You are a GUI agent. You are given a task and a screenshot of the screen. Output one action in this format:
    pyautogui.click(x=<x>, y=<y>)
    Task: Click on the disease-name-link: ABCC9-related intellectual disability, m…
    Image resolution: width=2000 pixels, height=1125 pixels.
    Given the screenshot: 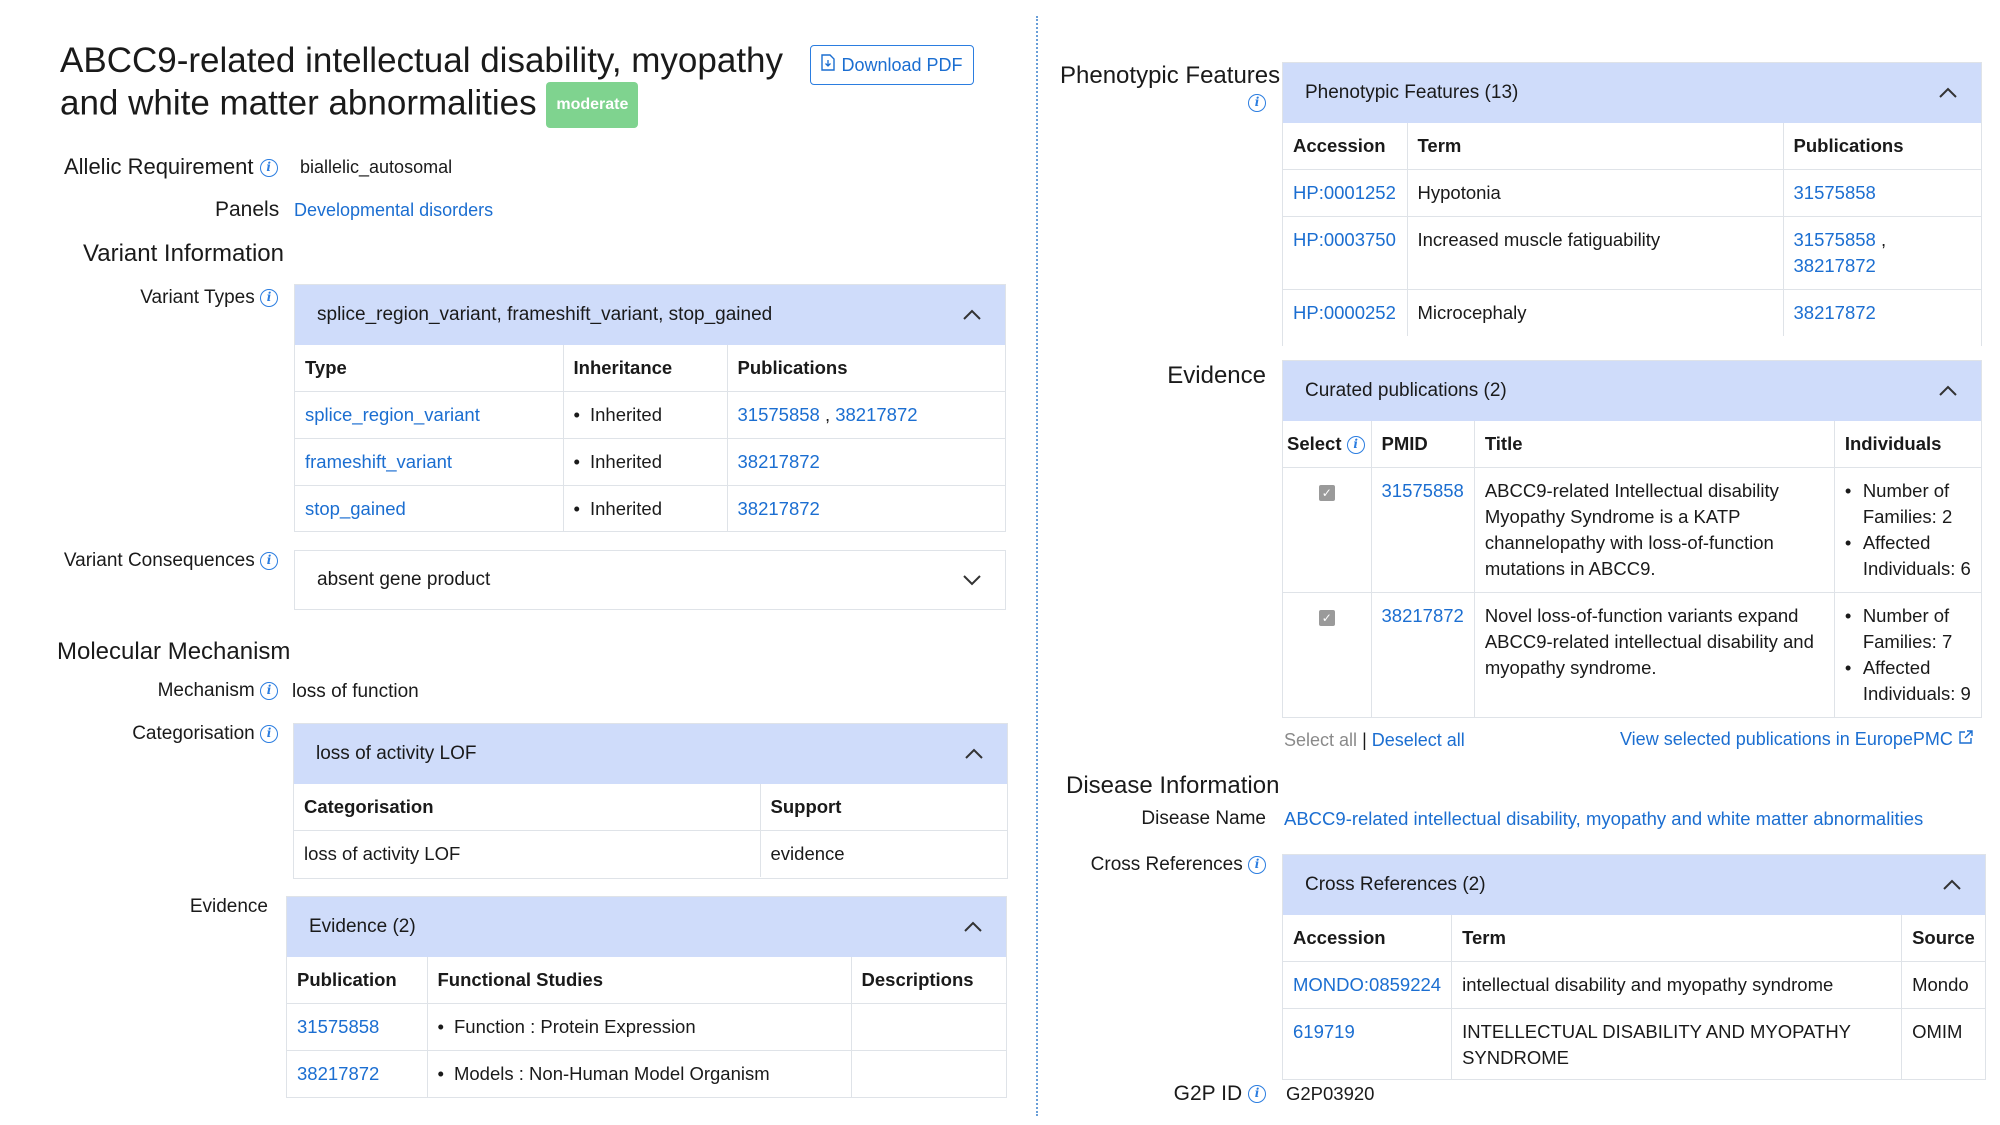 What is the action you would take?
    pyautogui.click(x=1604, y=818)
    